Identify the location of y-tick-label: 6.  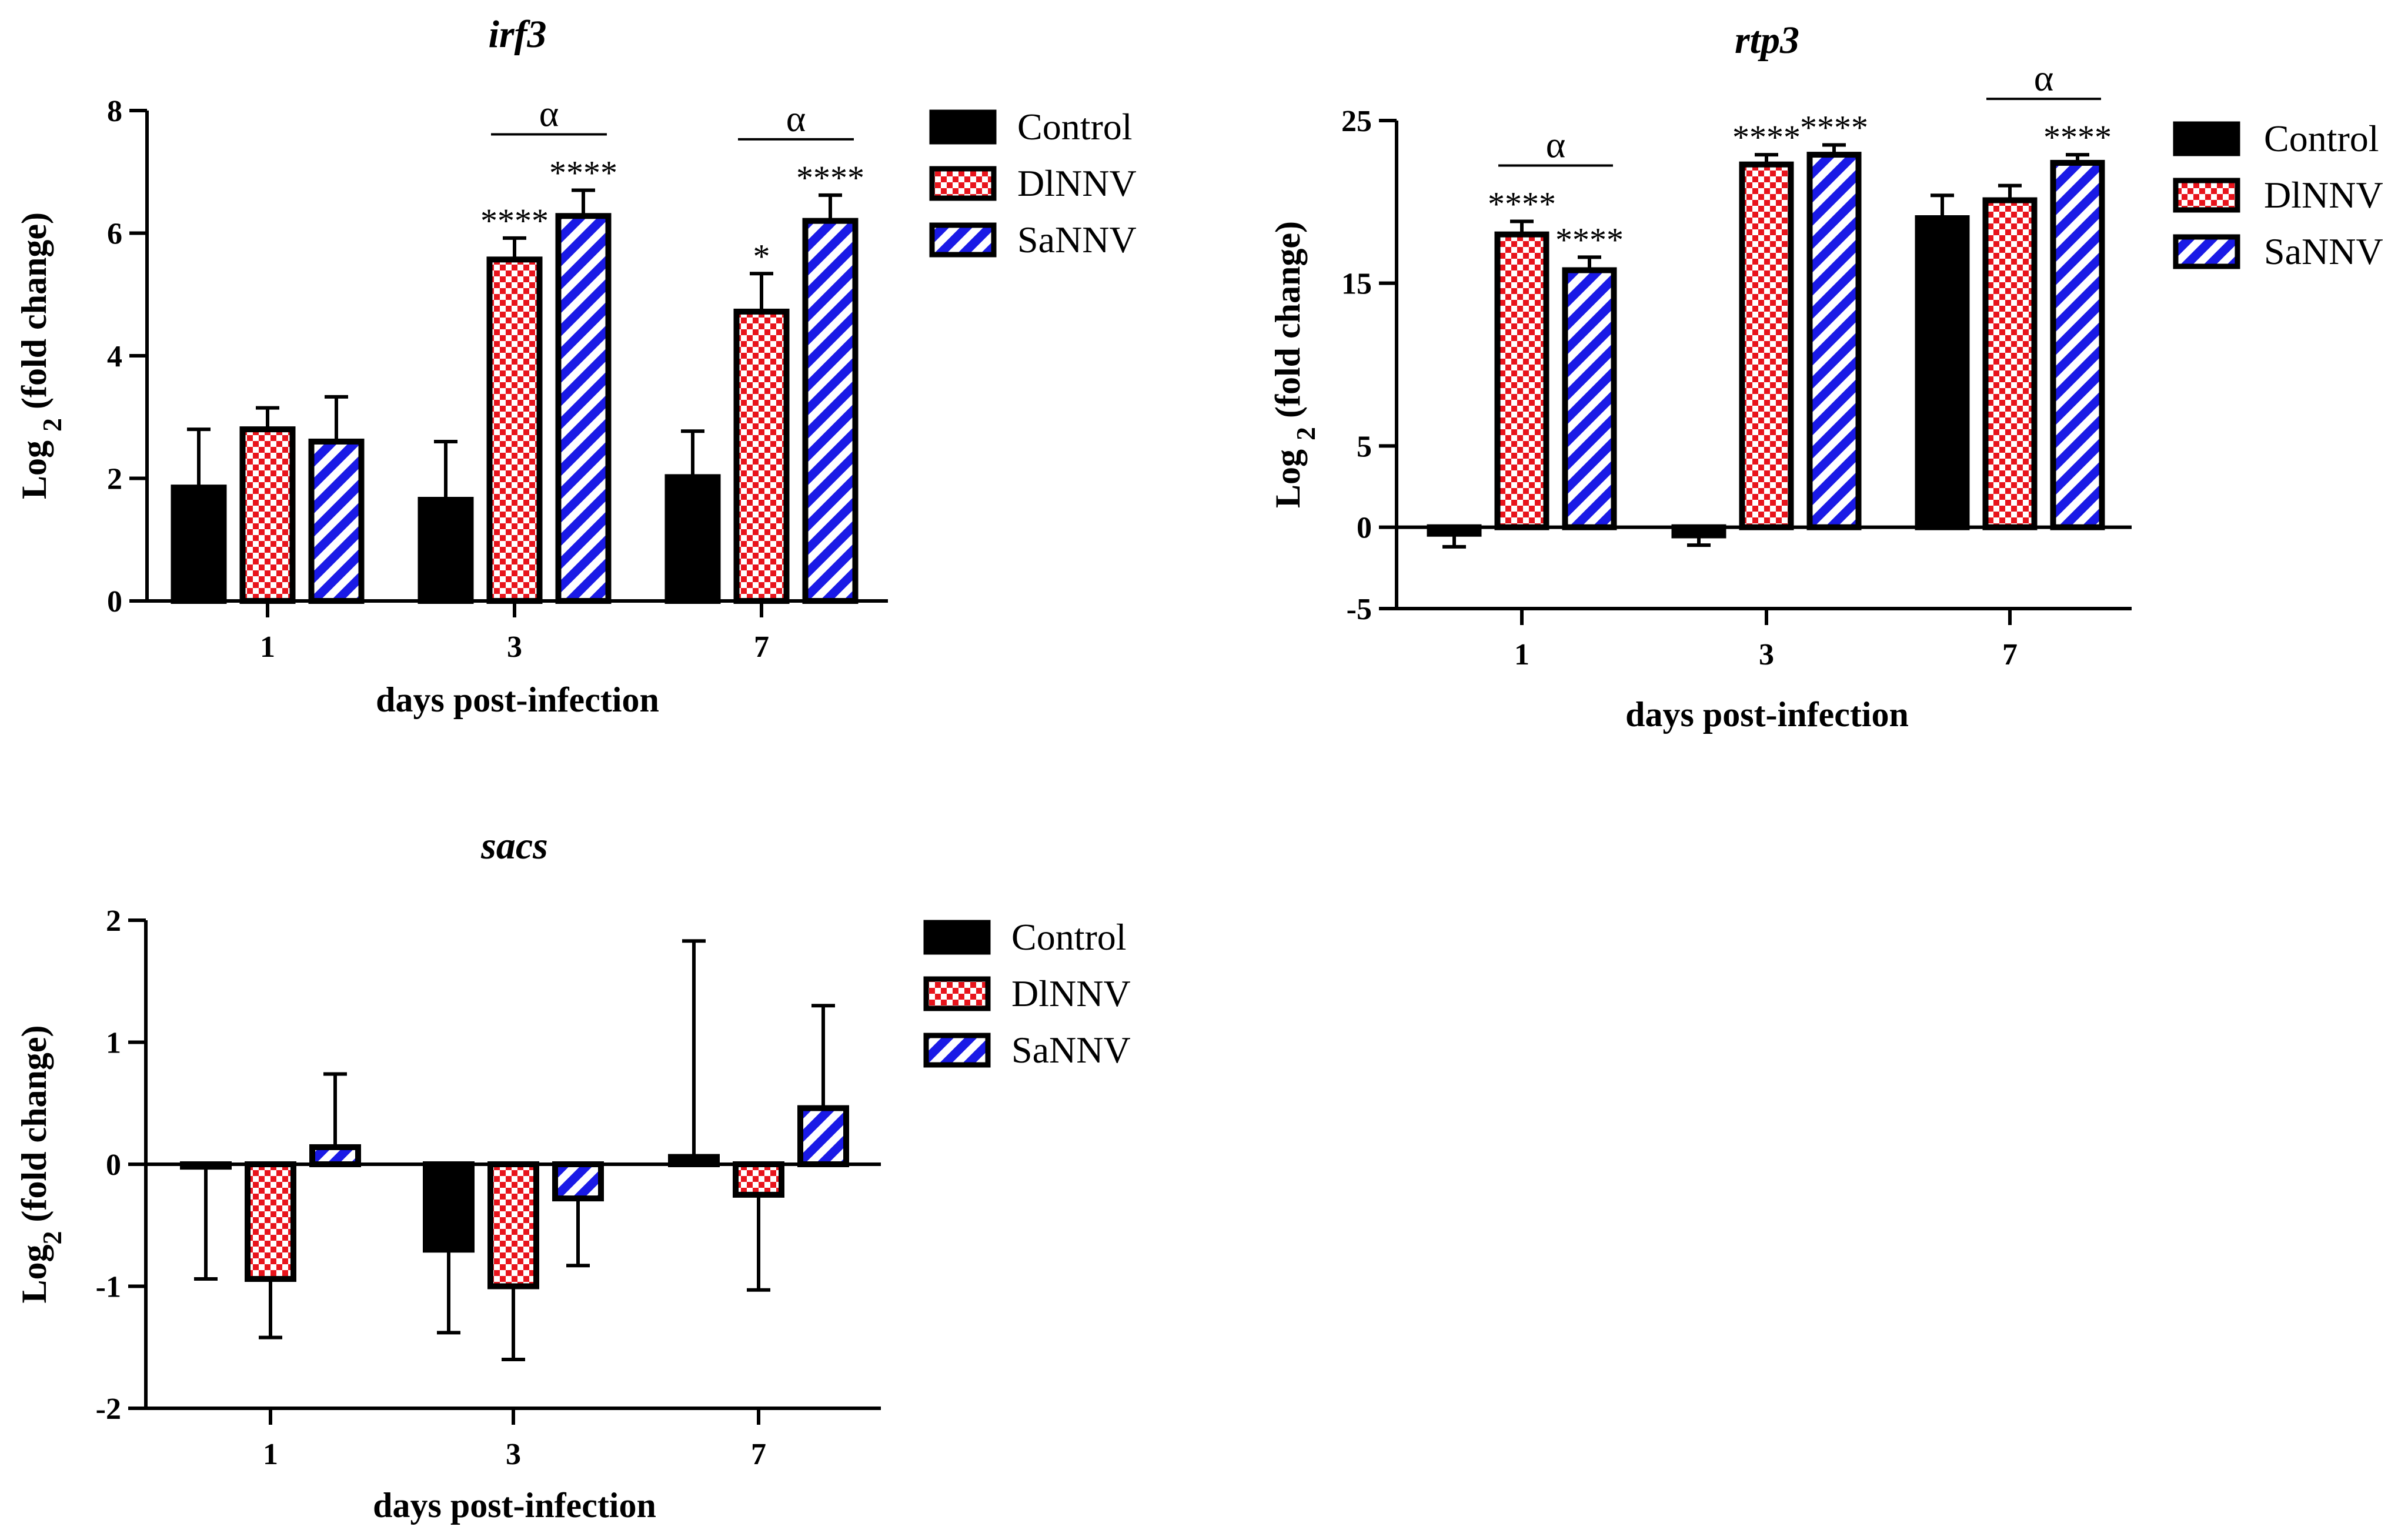
(114, 234).